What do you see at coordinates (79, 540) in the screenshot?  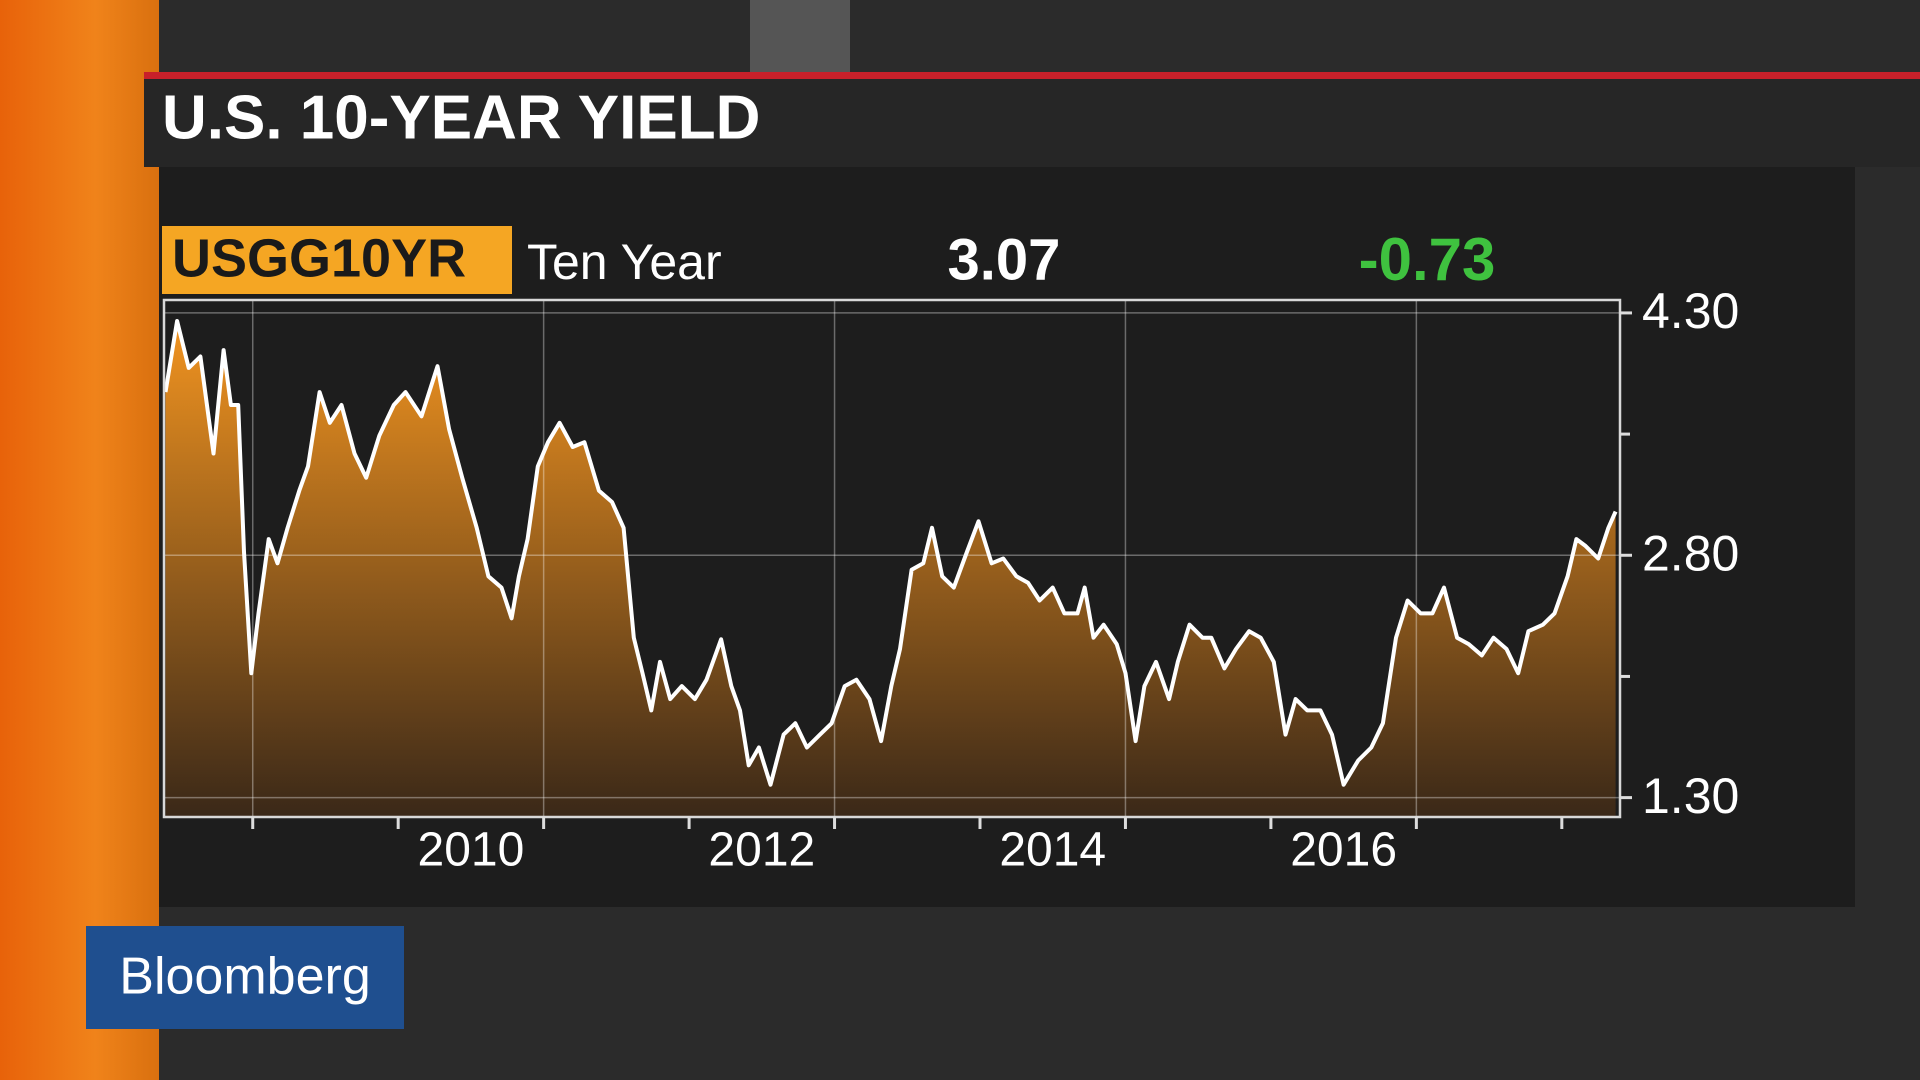 I see `orange-strip` at bounding box center [79, 540].